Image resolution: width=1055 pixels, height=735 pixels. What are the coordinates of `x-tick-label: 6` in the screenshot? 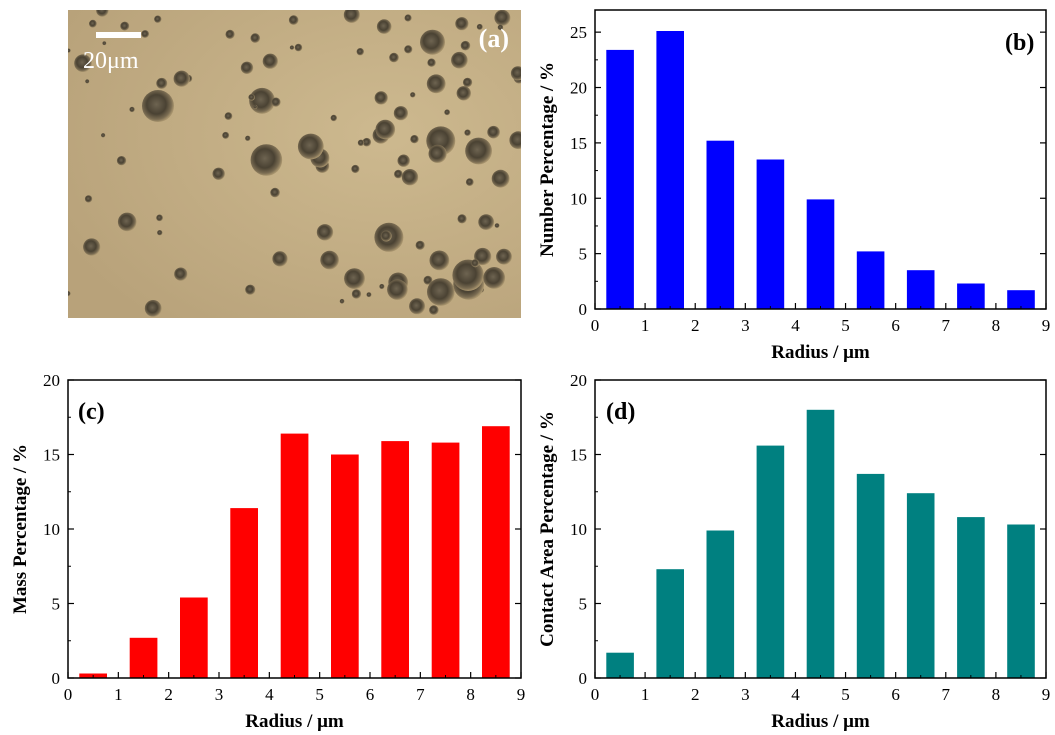 It's located at (895, 694).